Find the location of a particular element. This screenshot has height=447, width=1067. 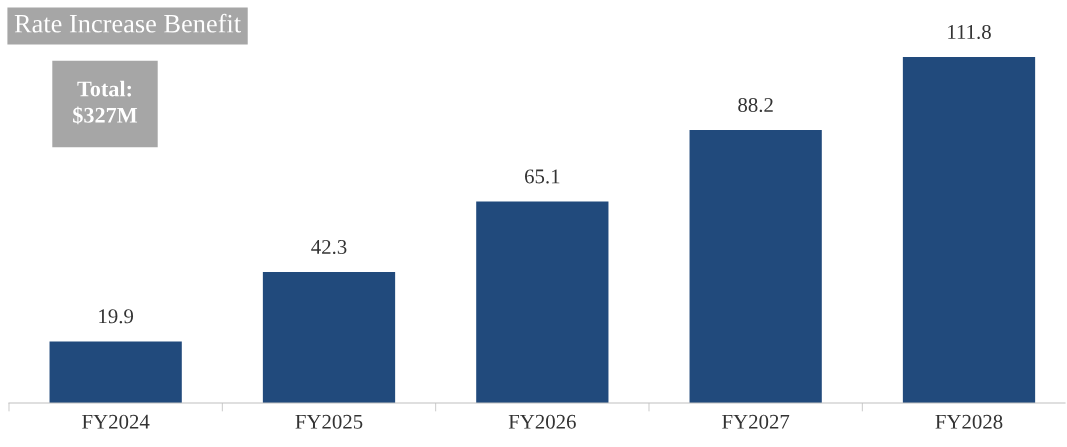

x-tick-label: FY2024 is located at coordinates (116, 421).